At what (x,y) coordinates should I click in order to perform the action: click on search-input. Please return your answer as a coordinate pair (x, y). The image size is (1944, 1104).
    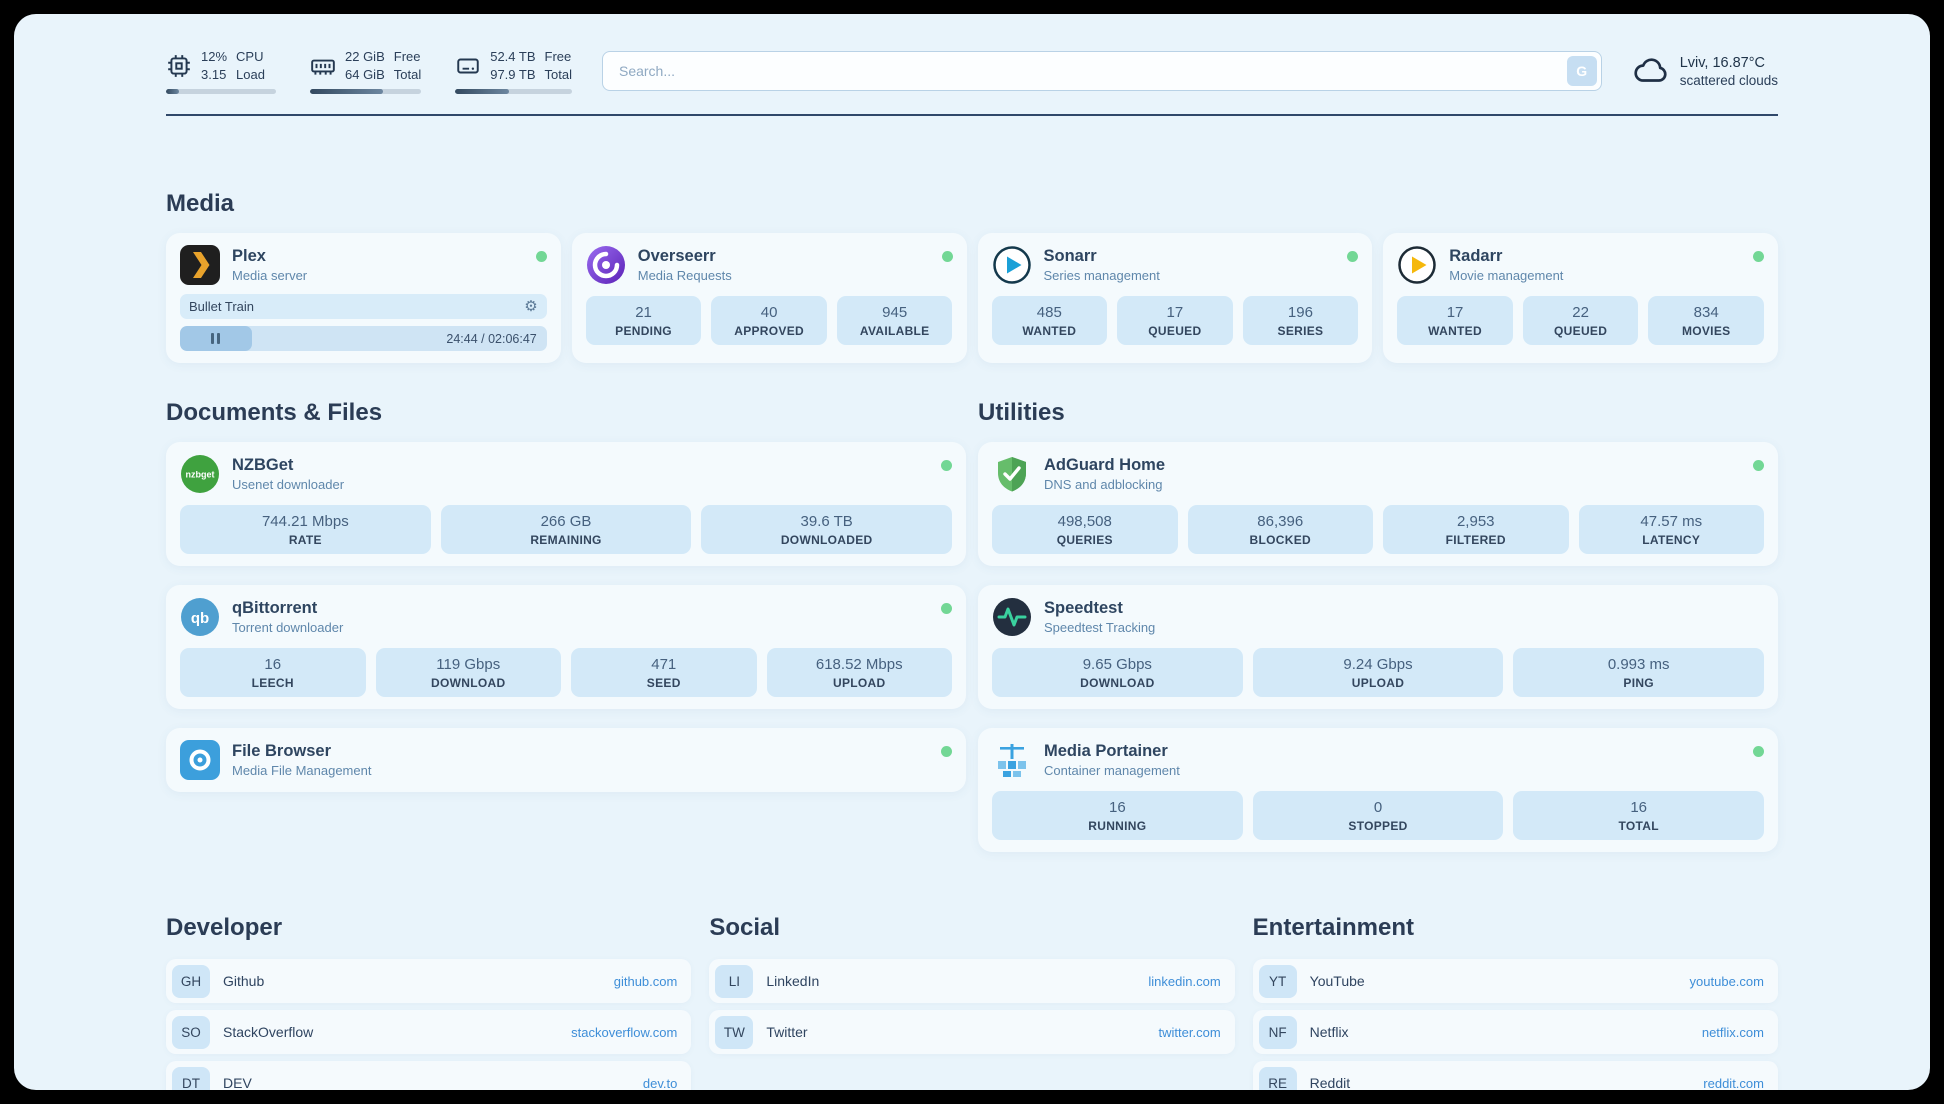
    Looking at the image, I should click on (1101, 71).